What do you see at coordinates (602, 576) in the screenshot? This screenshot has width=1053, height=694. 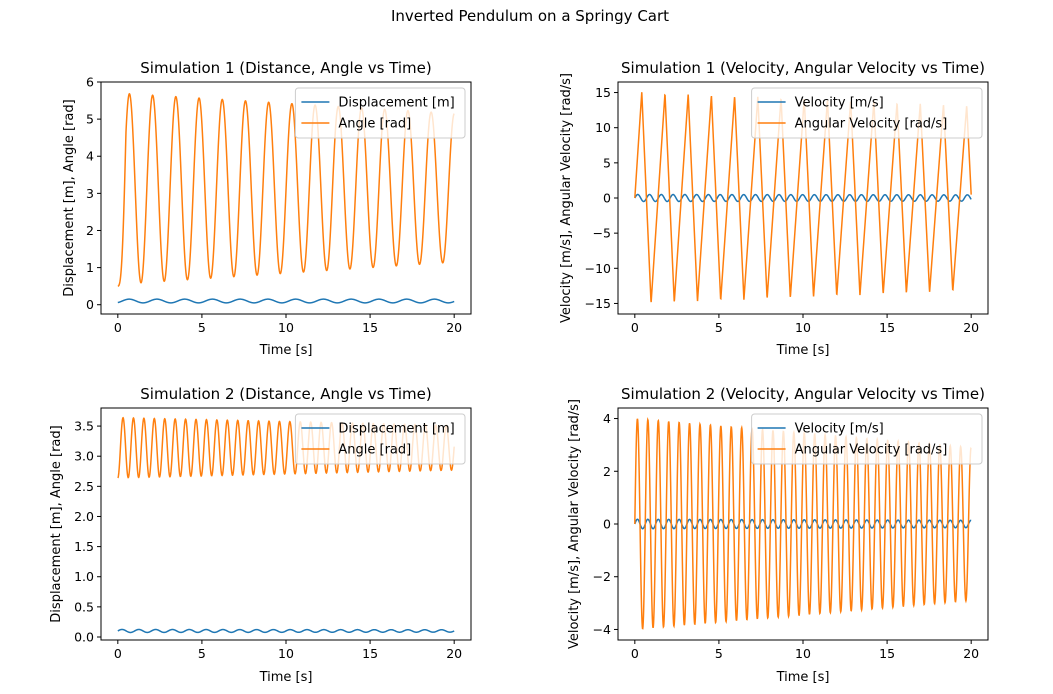 I see `subplot-4-ytick-label: −2` at bounding box center [602, 576].